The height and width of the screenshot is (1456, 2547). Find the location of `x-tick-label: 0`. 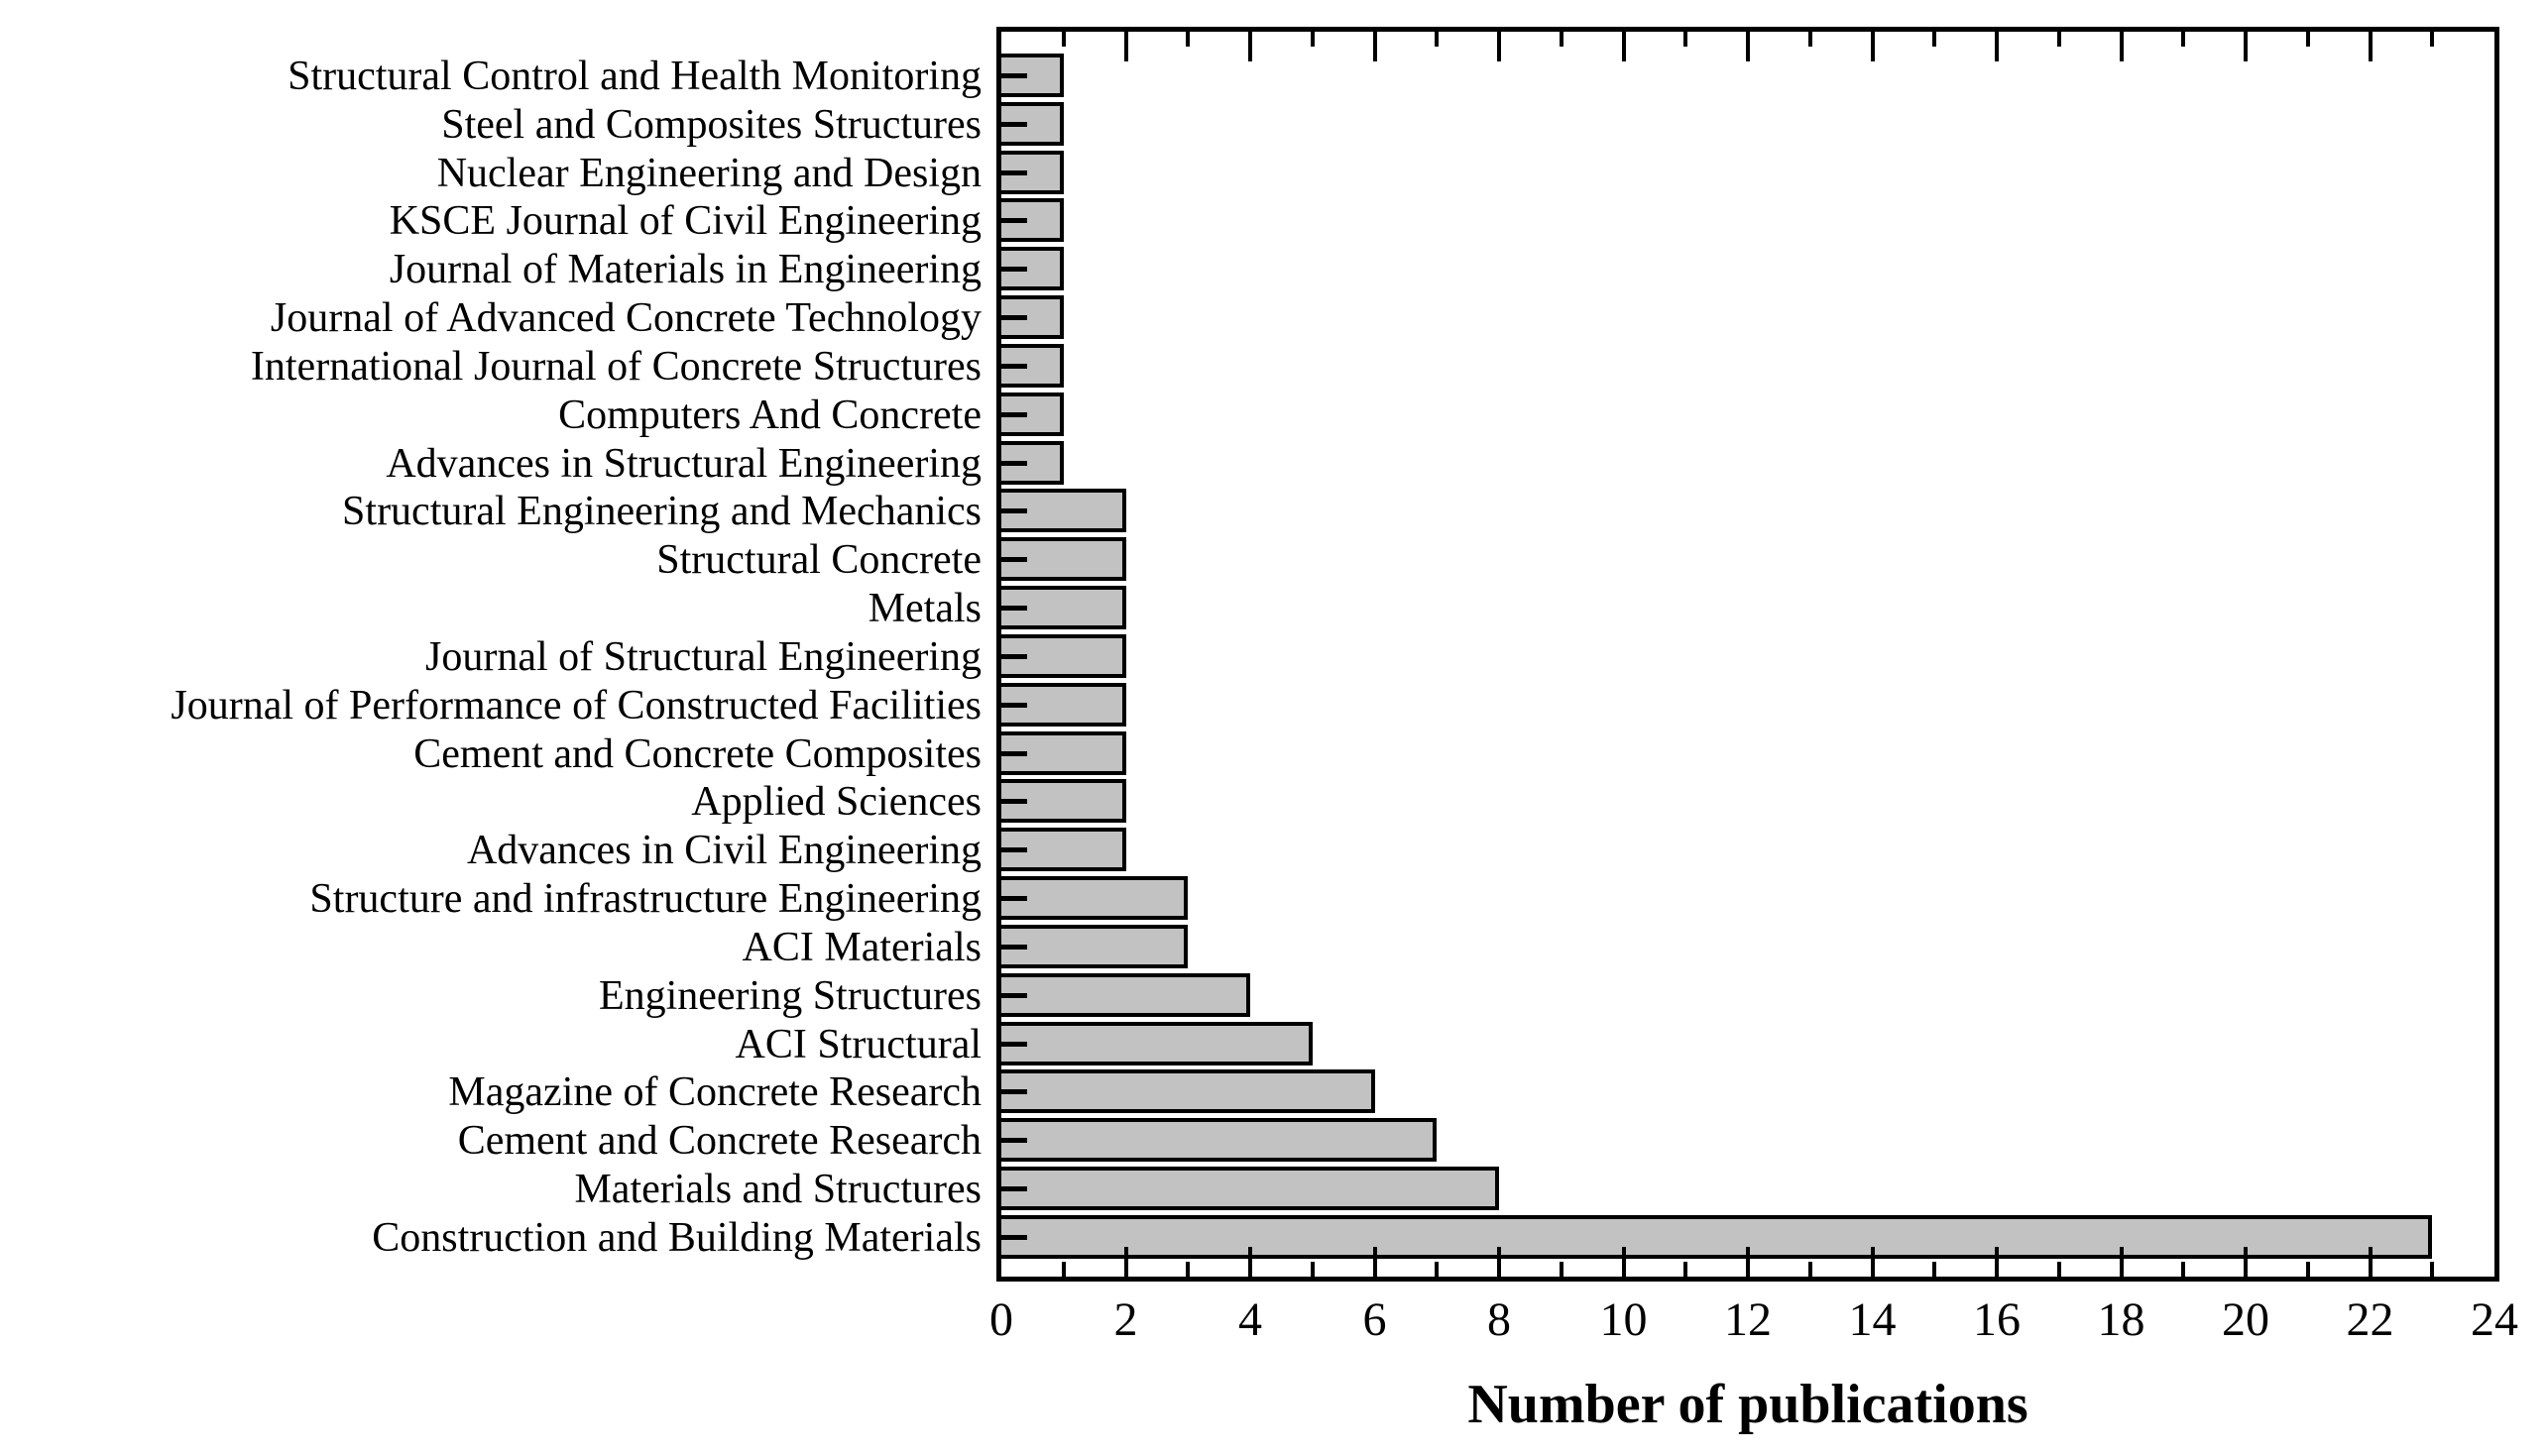

x-tick-label: 0 is located at coordinates (1001, 1319).